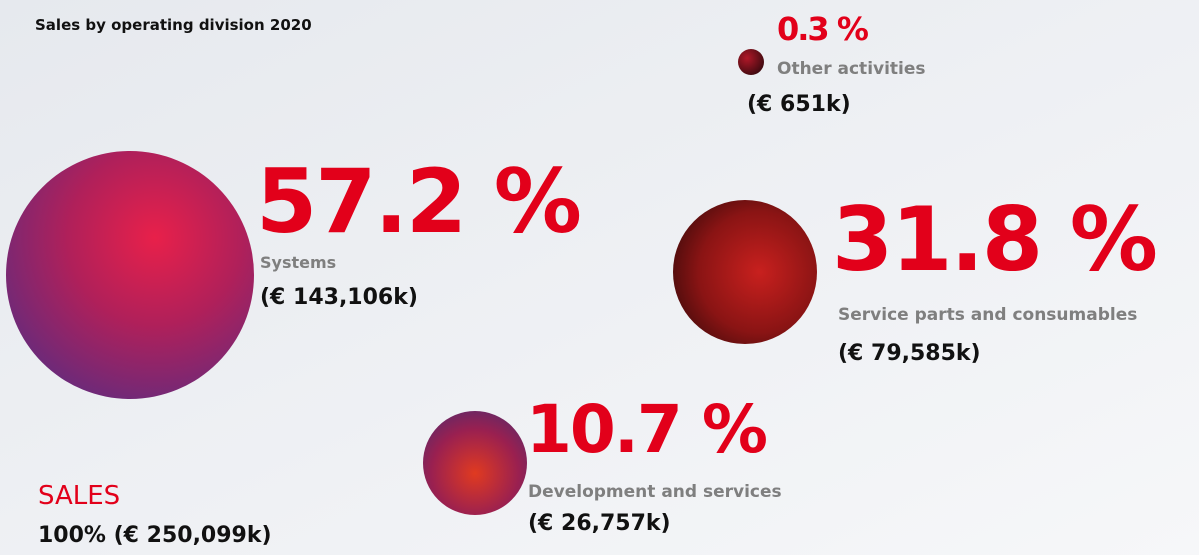  Describe the element at coordinates (155, 535) in the screenshot. I see `total-value: 100% (€ 250,099k)` at that location.